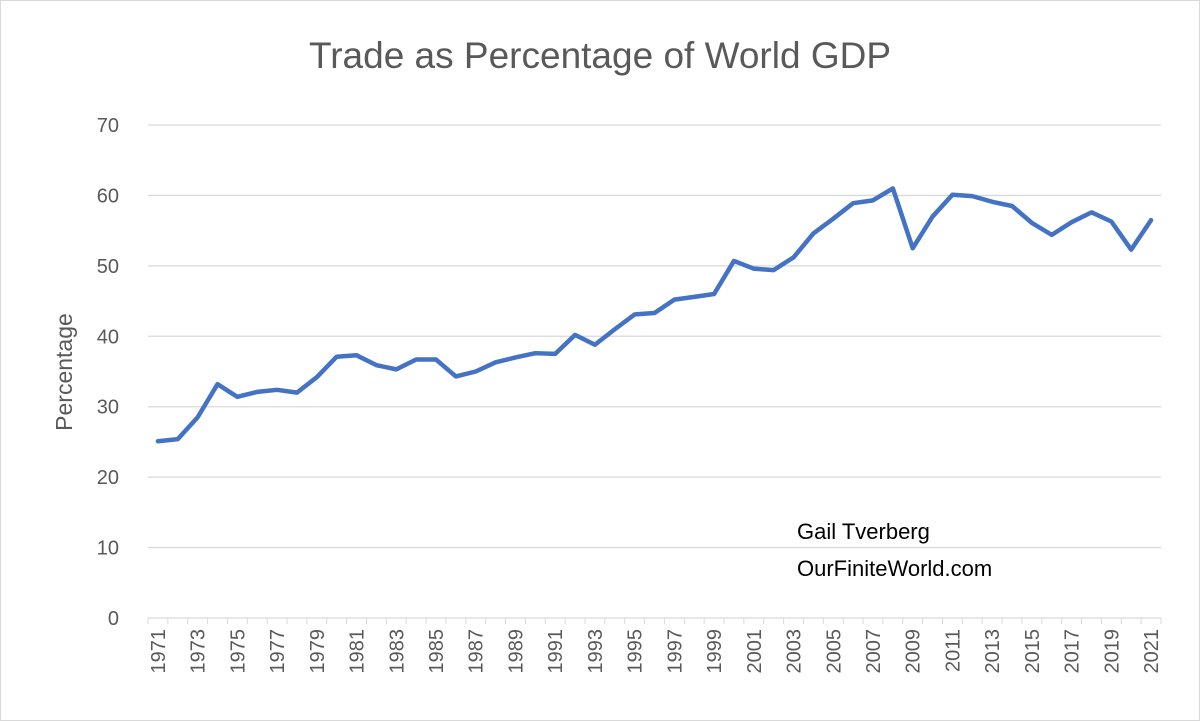  What do you see at coordinates (108, 337) in the screenshot?
I see `y-tick-label: 40` at bounding box center [108, 337].